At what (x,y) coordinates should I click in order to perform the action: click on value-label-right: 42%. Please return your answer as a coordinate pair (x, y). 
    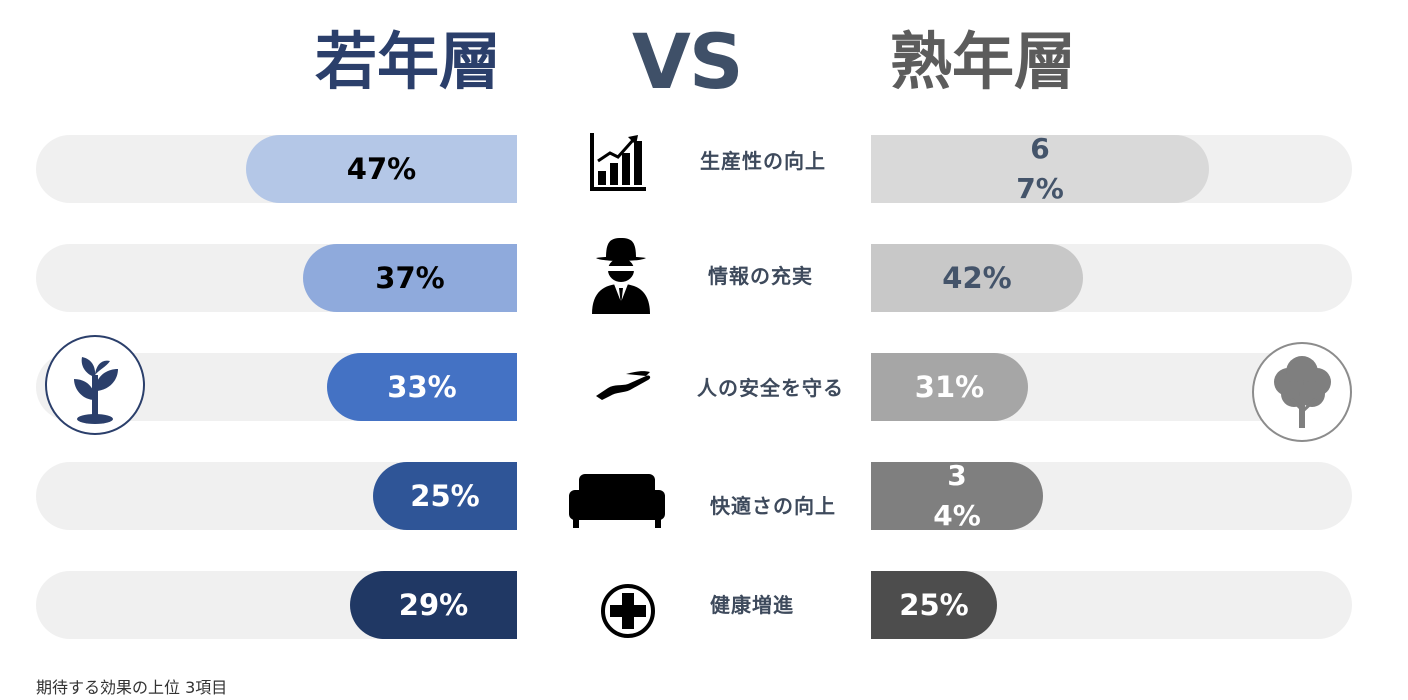
    Looking at the image, I should click on (977, 278).